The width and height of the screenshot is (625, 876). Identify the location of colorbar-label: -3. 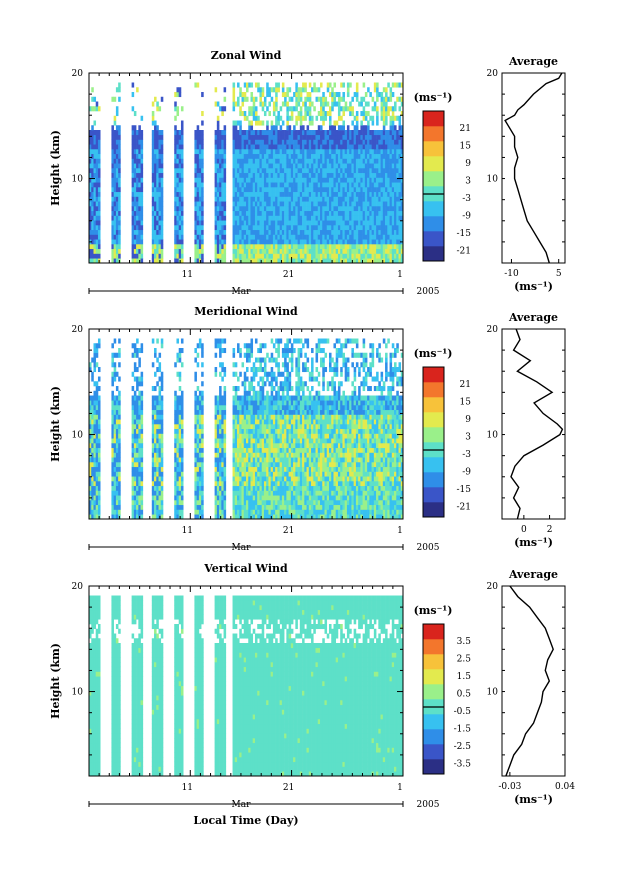
(466, 199).